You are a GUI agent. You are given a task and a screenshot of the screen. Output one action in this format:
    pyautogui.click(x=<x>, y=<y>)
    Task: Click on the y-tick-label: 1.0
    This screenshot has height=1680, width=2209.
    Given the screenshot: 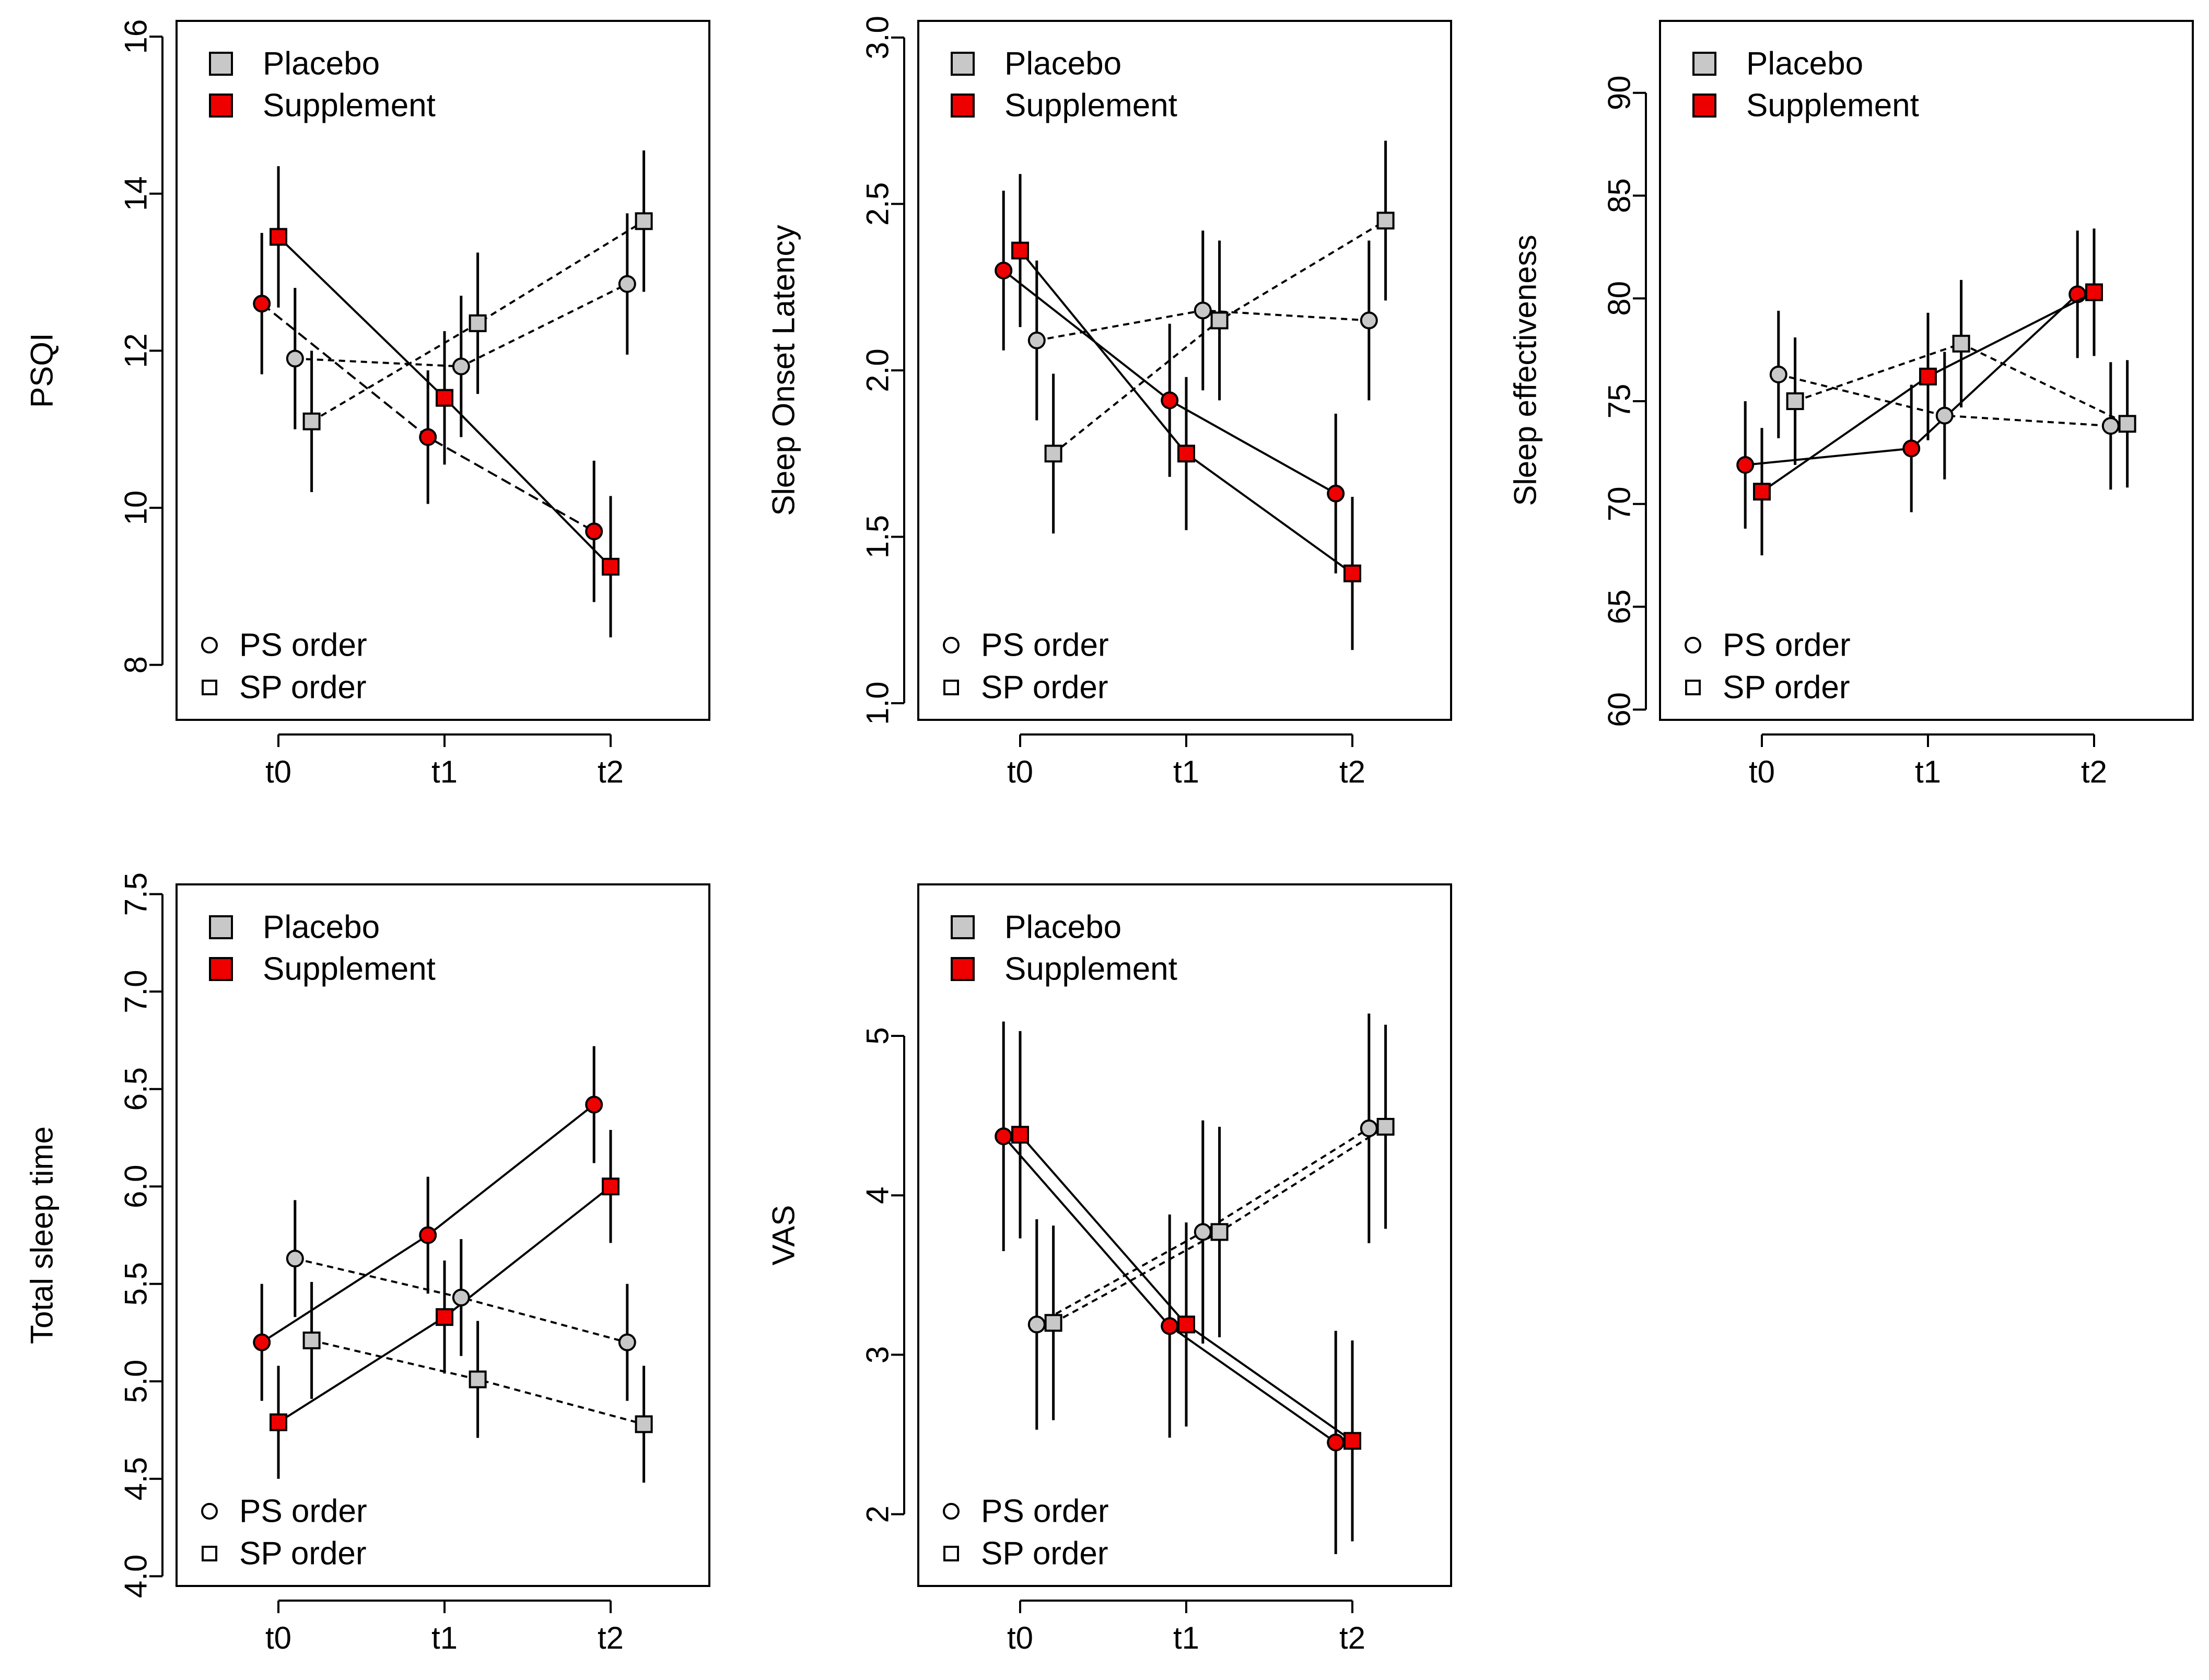 What is the action you would take?
    pyautogui.click(x=878, y=703)
    